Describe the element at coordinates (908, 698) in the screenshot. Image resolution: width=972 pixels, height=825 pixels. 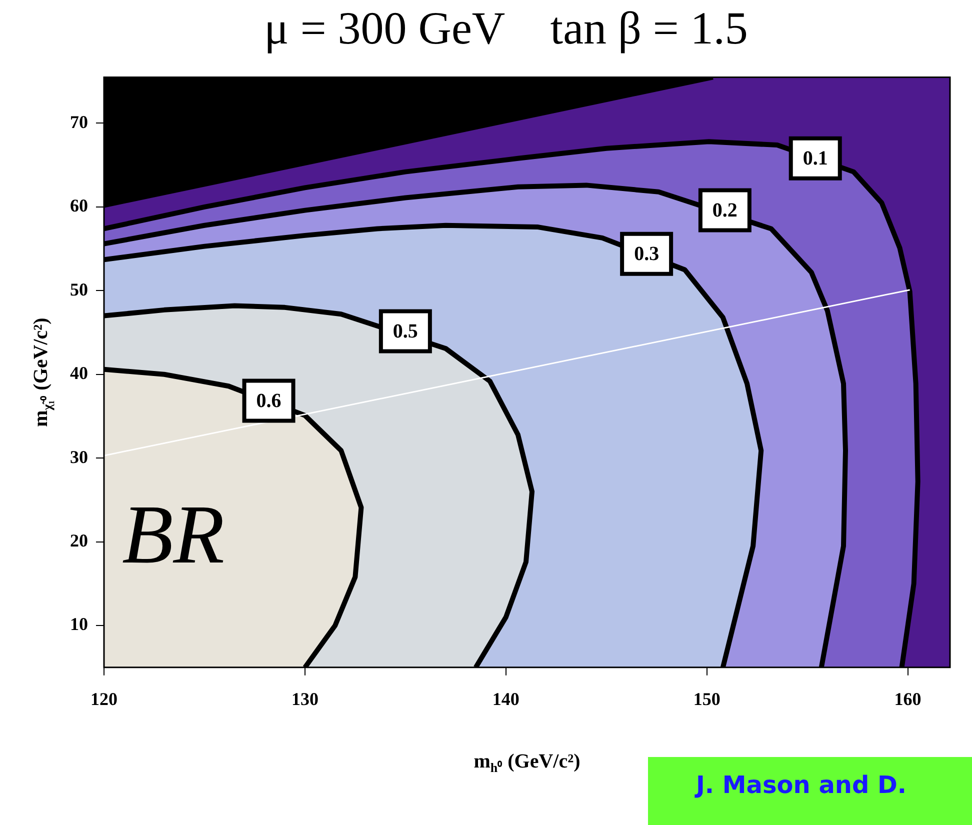
I see `x-tick-label: 160` at that location.